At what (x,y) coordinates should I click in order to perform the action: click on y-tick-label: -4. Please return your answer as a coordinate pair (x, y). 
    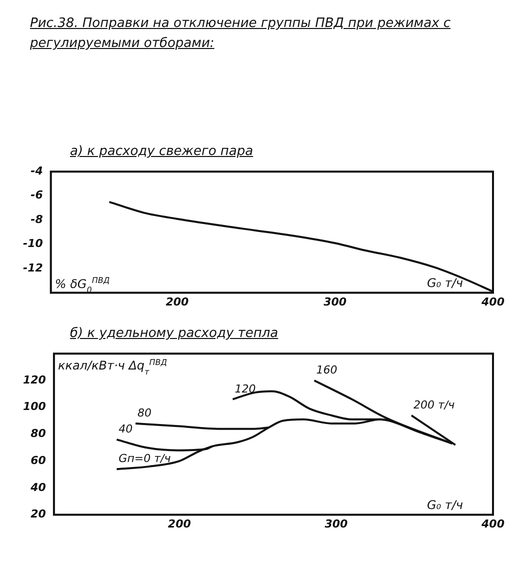
    Looking at the image, I should click on (36, 171).